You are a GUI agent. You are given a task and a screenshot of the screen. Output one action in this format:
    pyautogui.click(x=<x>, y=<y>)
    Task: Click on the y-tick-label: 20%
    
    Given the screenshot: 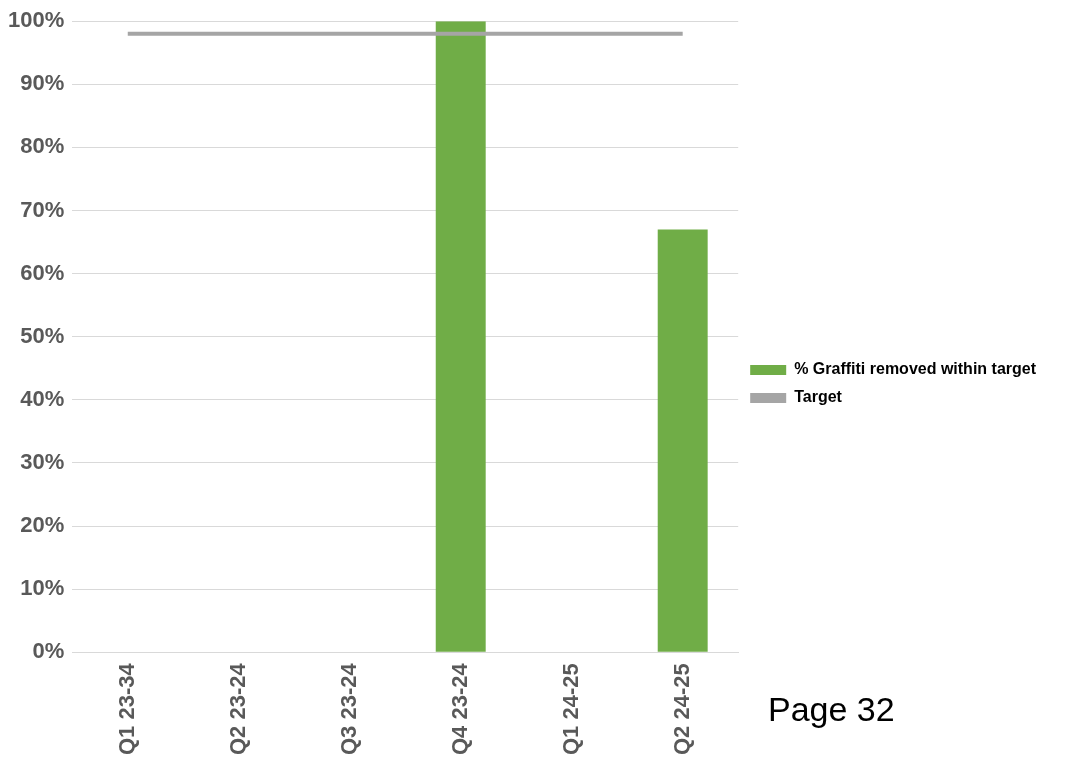 What is the action you would take?
    pyautogui.click(x=42, y=525)
    